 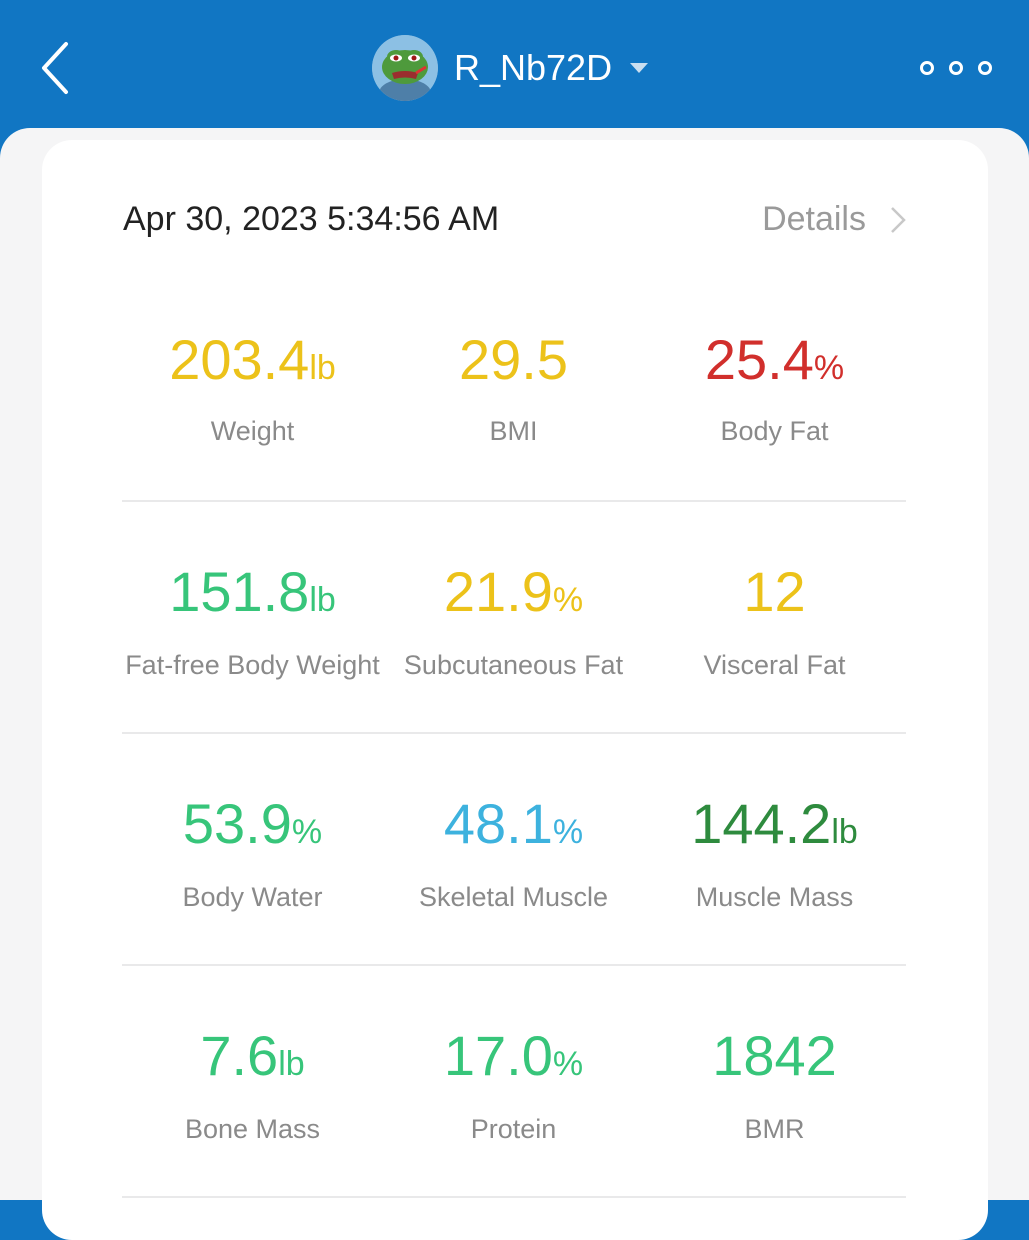 I want to click on metric-bmr: 1842 BMR, so click(x=774, y=1081).